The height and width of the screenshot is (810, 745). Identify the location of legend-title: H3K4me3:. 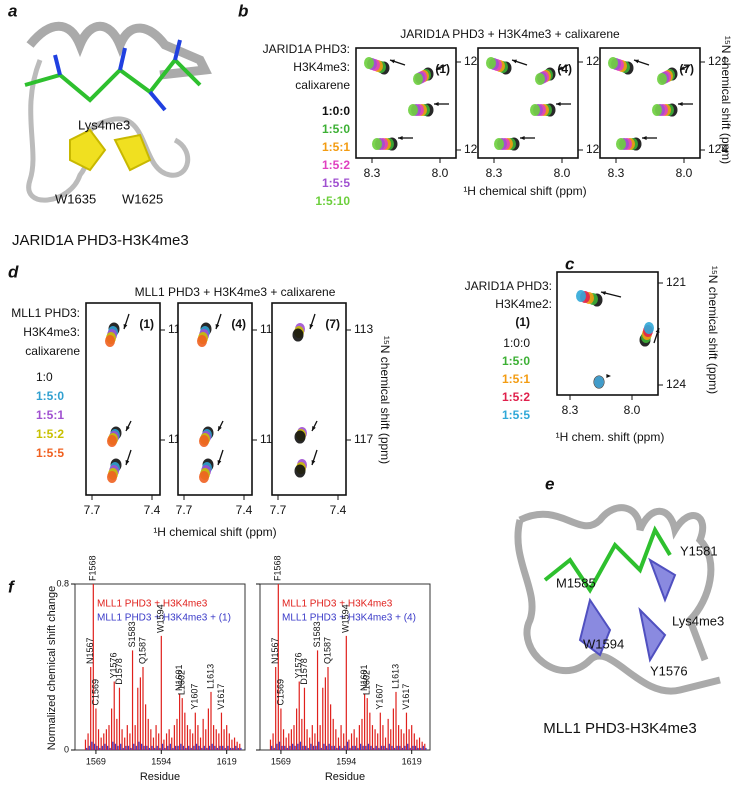
(321, 67).